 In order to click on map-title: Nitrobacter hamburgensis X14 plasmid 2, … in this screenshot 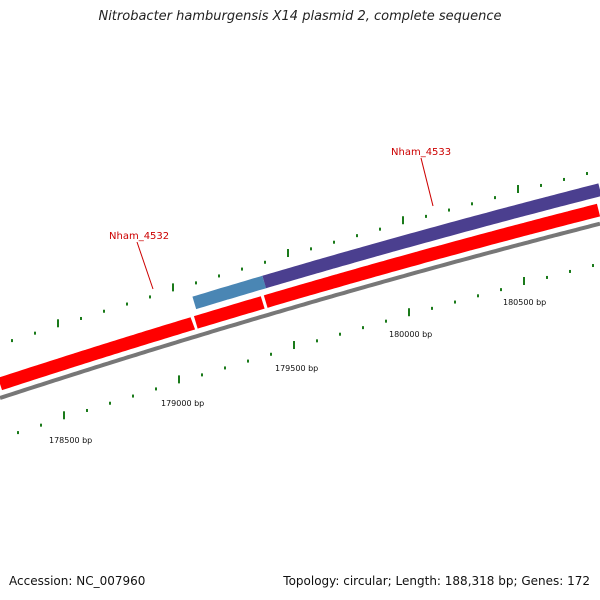, I will do `click(300, 16)`.